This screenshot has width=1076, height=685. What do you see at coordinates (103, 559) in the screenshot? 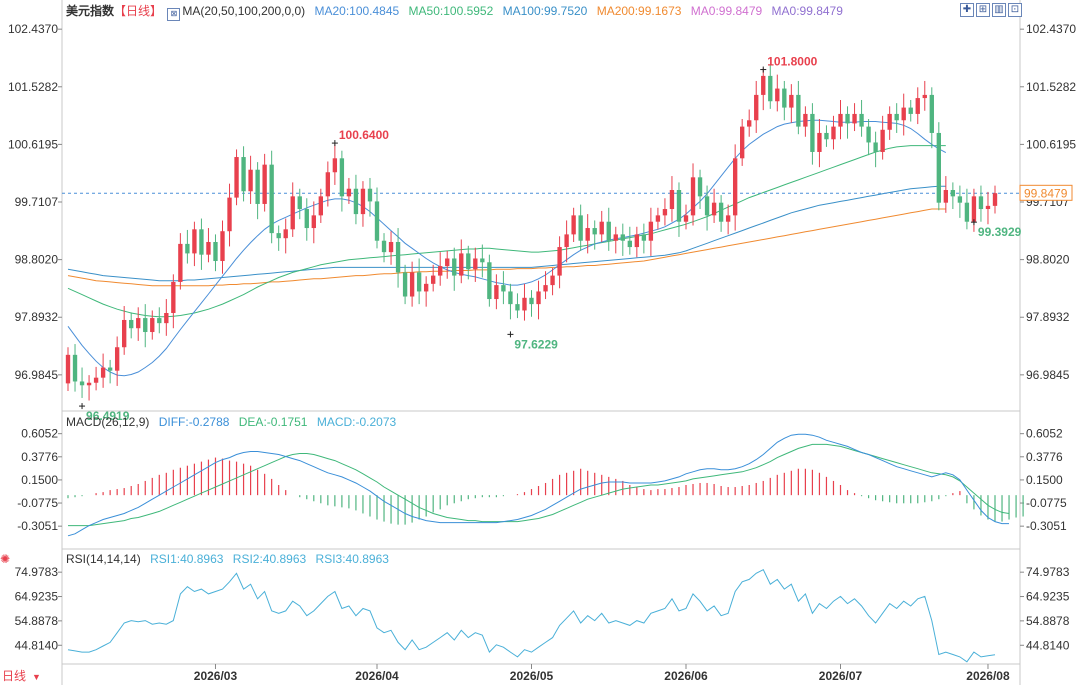
I see `rsi-label: RSI(14,14,14)` at bounding box center [103, 559].